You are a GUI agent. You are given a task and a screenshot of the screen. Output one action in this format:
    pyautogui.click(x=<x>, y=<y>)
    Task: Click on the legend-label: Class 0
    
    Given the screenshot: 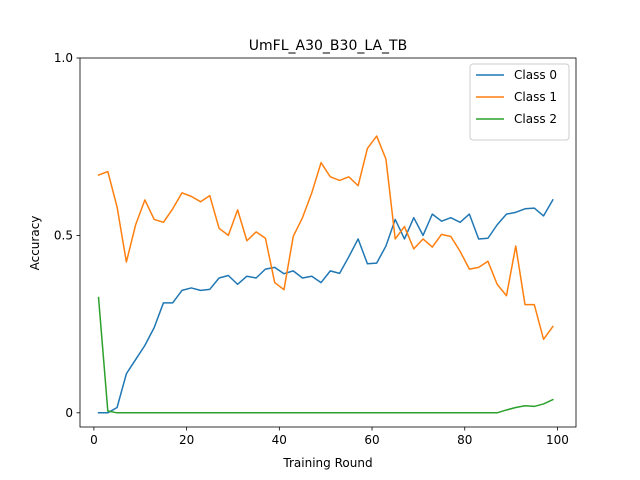 What is the action you would take?
    pyautogui.click(x=535, y=75)
    